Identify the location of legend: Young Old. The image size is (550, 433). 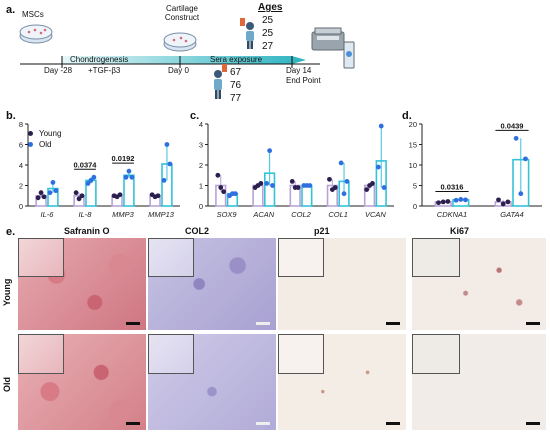
(44, 139).